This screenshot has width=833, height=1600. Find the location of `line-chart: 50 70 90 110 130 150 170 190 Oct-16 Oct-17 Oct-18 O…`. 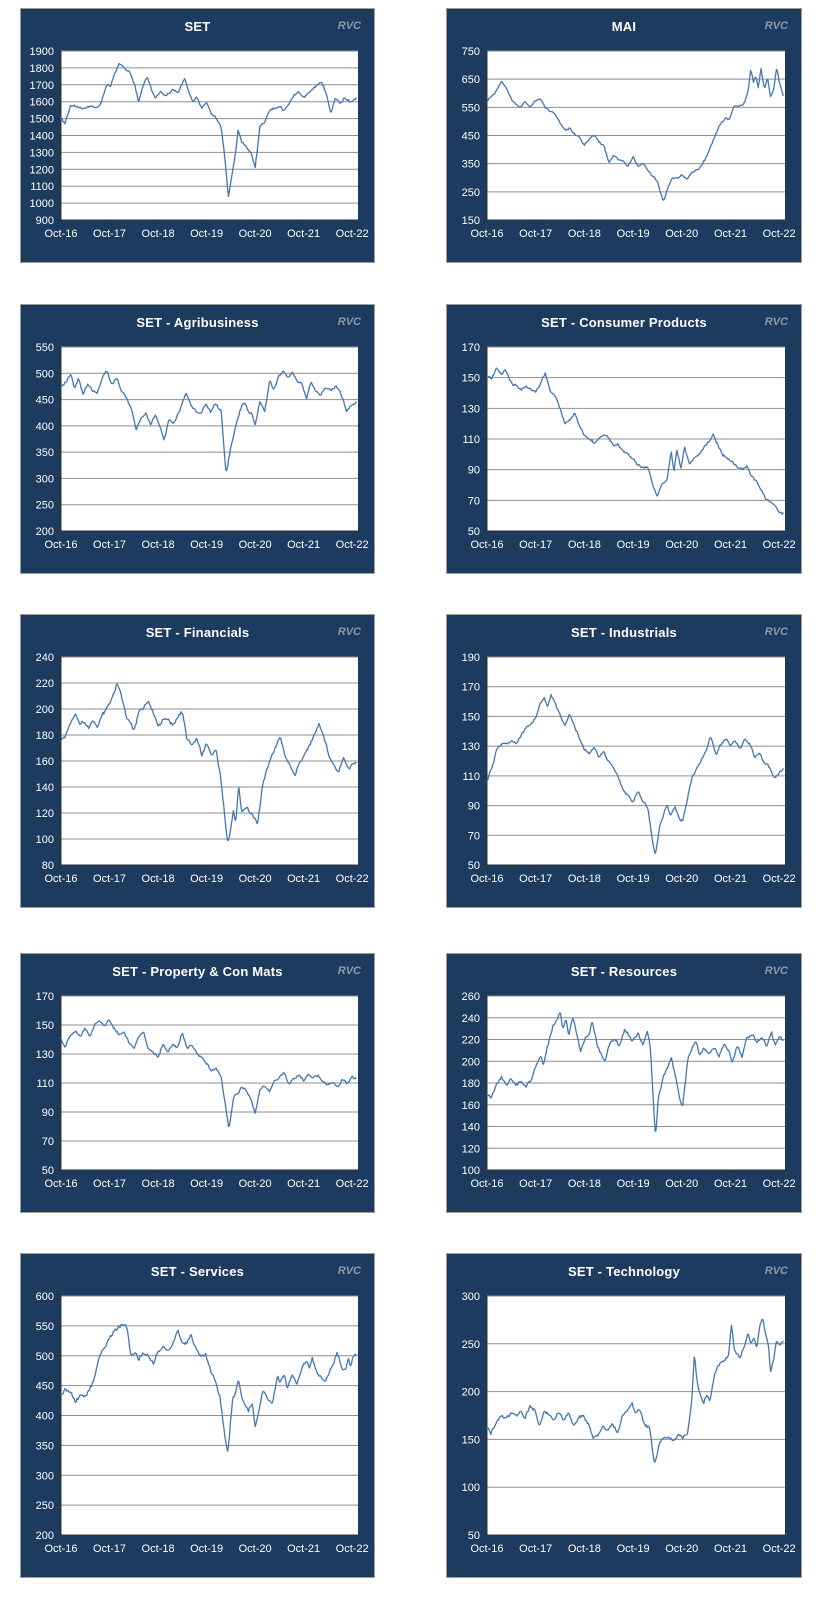

line-chart: 50 70 90 110 130 150 170 190 Oct-16 Oct-17 Oct-18 O… is located at coordinates (629, 768).